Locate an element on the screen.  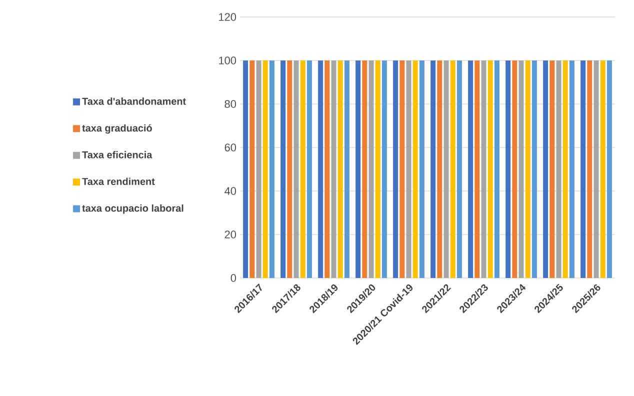
y-tick-label: 100 is located at coordinates (227, 60).